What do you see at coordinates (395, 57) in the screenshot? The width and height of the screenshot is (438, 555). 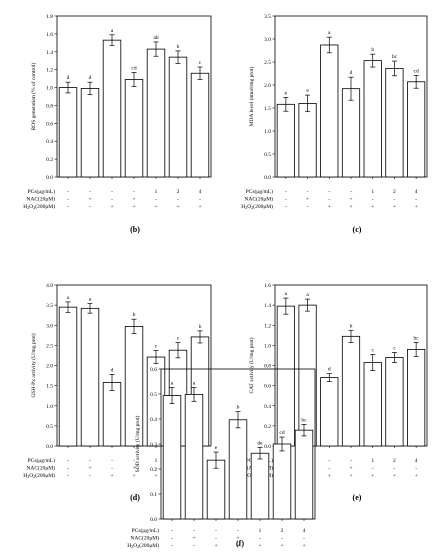 I see `significance-letter: bc` at bounding box center [395, 57].